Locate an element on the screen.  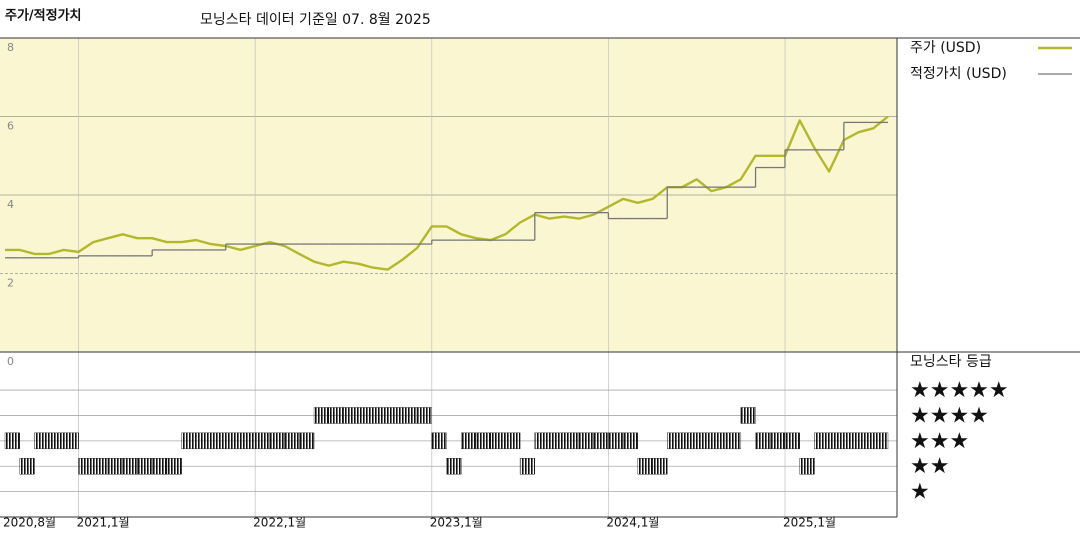
y-tick-label: 6 is located at coordinates (10, 126).